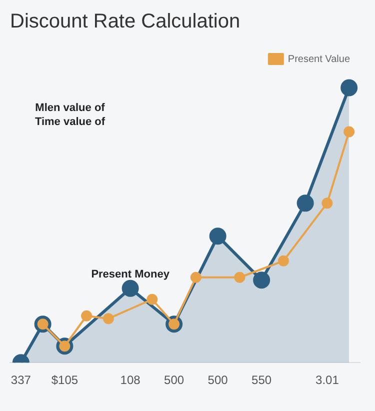 Image resolution: width=375 pixels, height=411 pixels. I want to click on x-tick-label: 108, so click(130, 380).